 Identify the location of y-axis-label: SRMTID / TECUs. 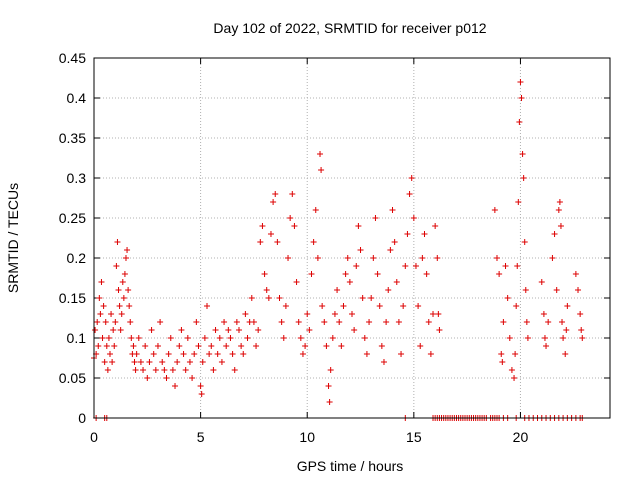
(13, 238).